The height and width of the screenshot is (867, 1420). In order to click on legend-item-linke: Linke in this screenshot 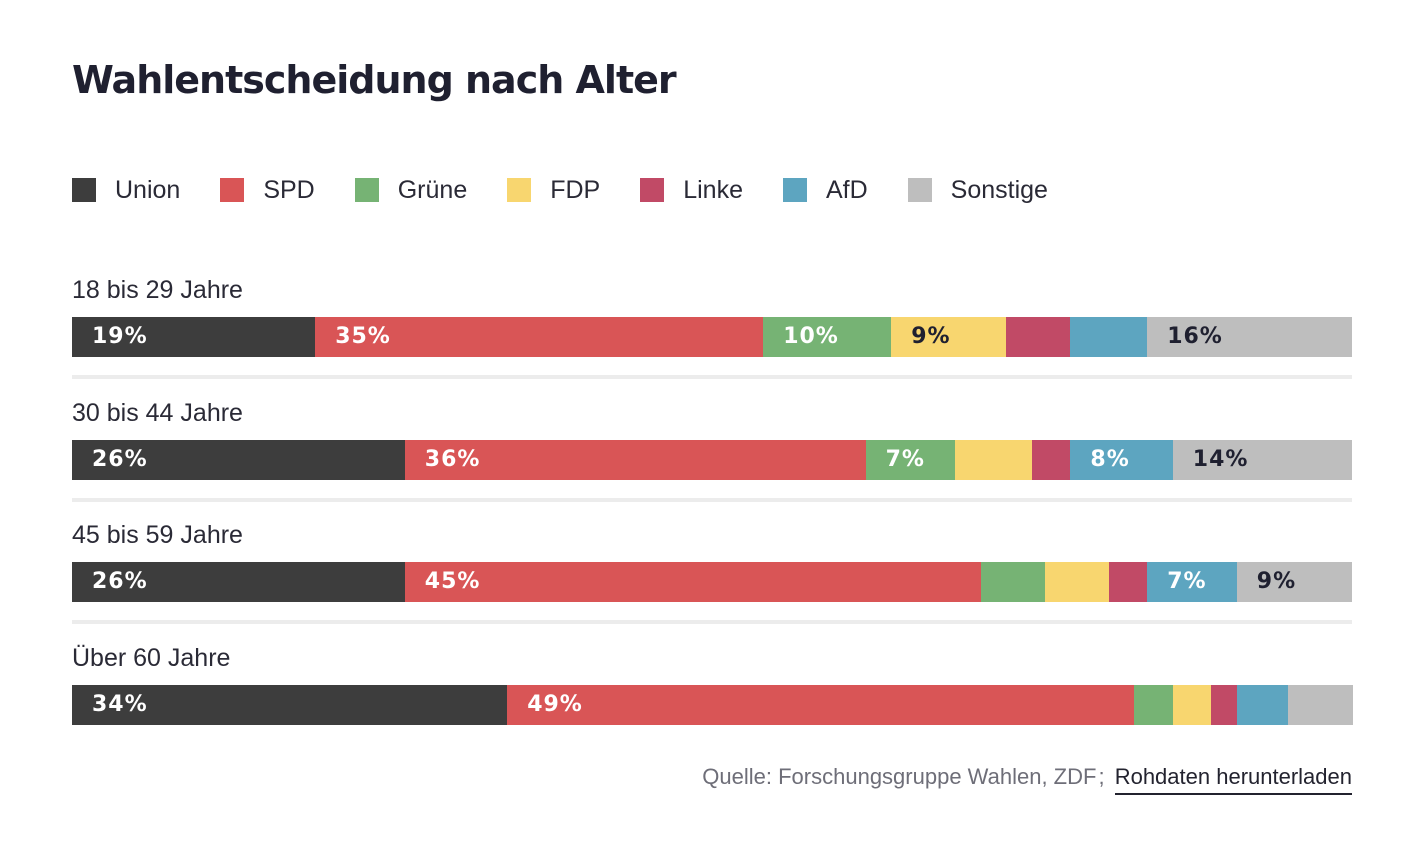, I will do `click(691, 190)`.